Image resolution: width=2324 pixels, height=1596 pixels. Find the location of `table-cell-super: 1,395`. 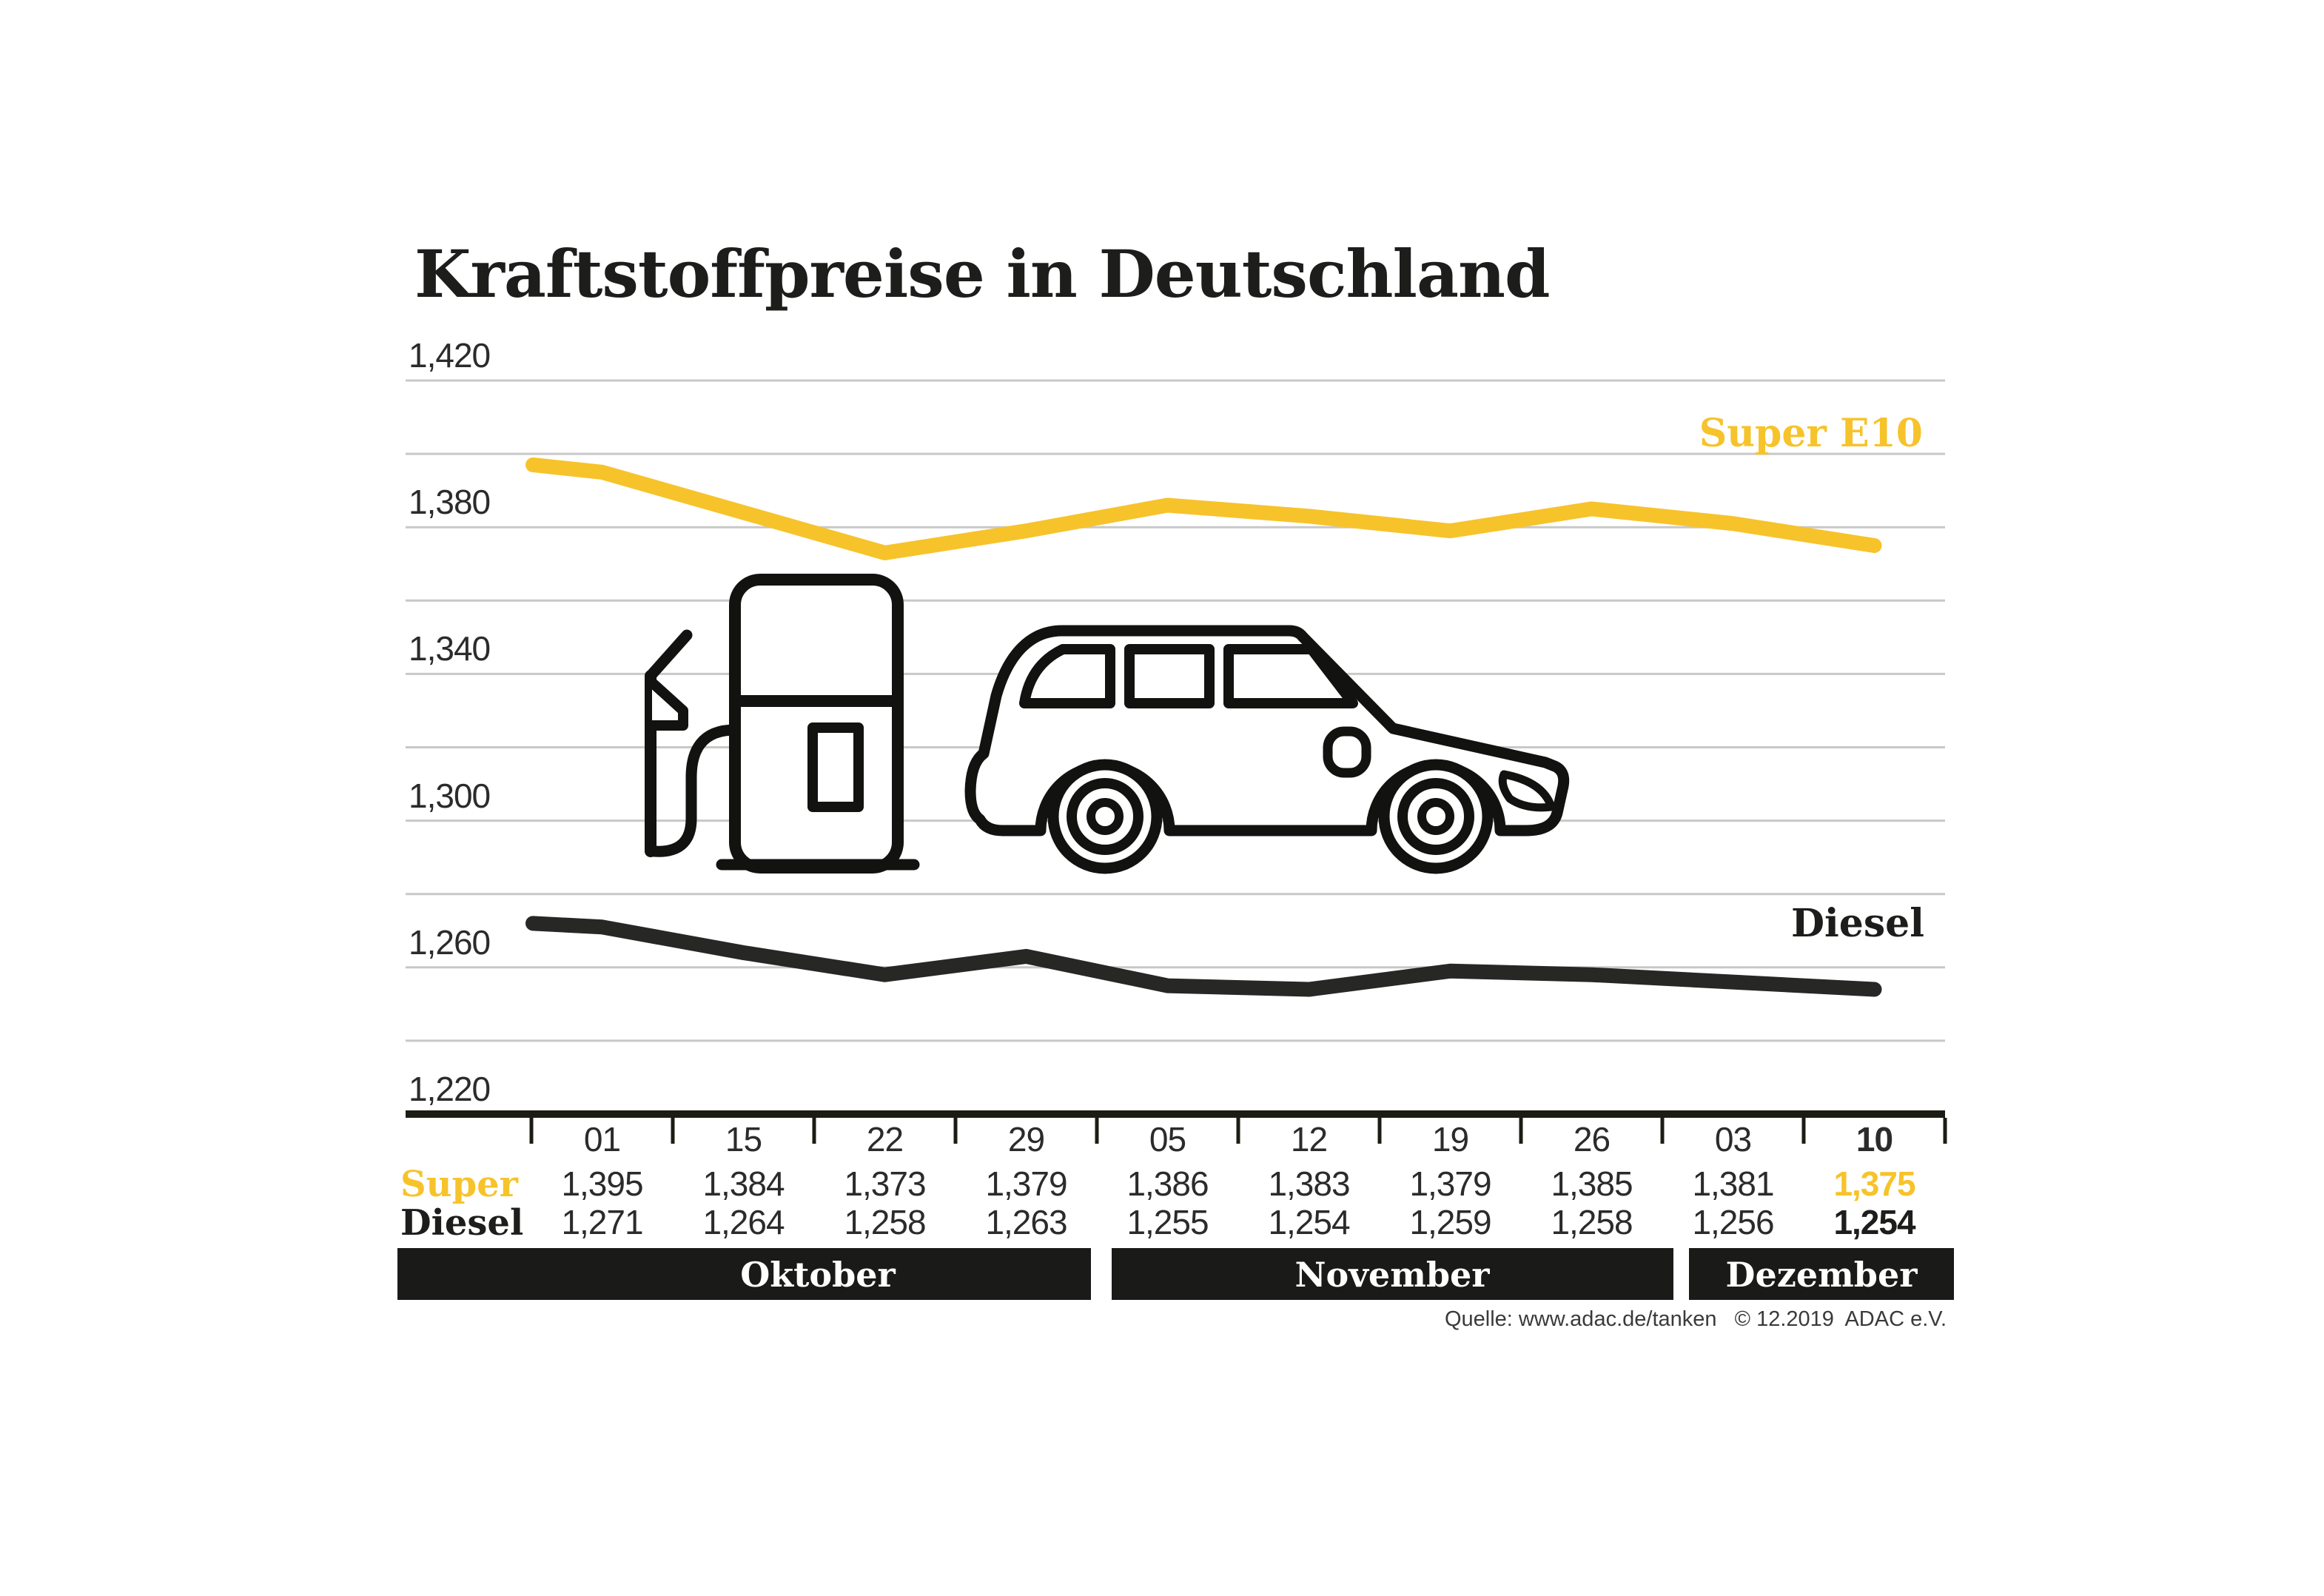

table-cell-super: 1,395 is located at coordinates (602, 1183).